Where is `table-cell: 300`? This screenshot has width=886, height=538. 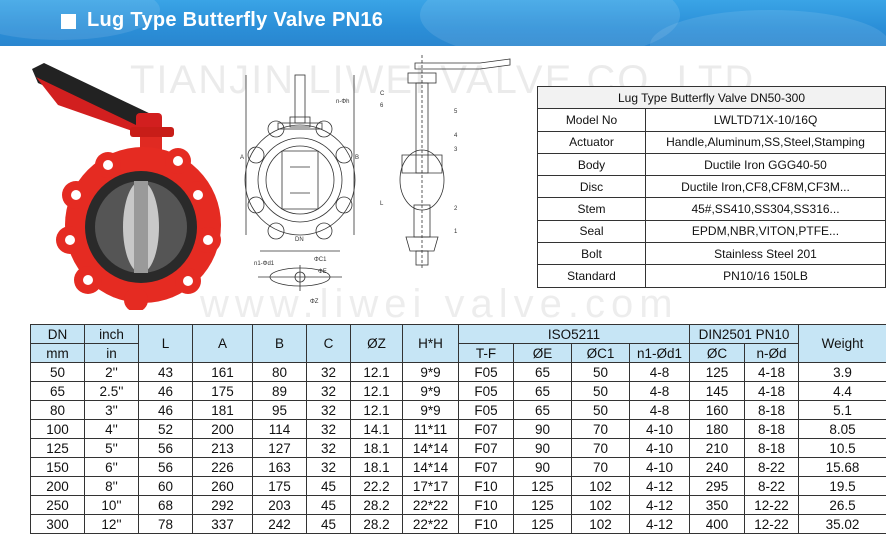
table-cell: 300 is located at coordinates (57, 524).